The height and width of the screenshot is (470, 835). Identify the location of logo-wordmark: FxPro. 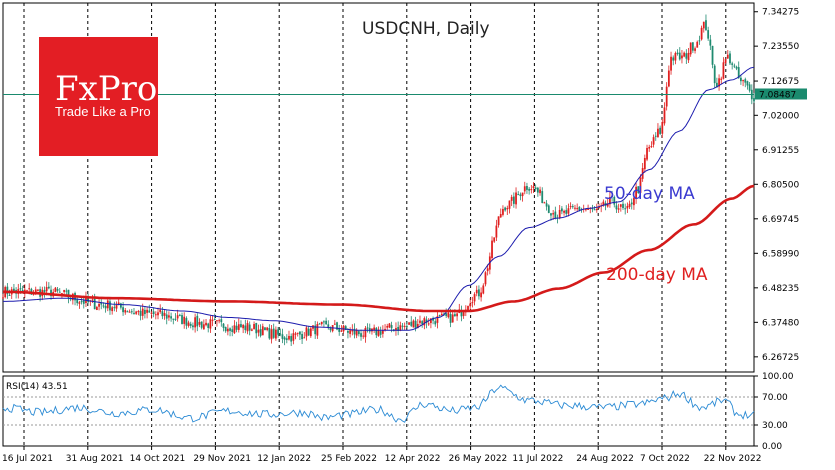
(106, 89).